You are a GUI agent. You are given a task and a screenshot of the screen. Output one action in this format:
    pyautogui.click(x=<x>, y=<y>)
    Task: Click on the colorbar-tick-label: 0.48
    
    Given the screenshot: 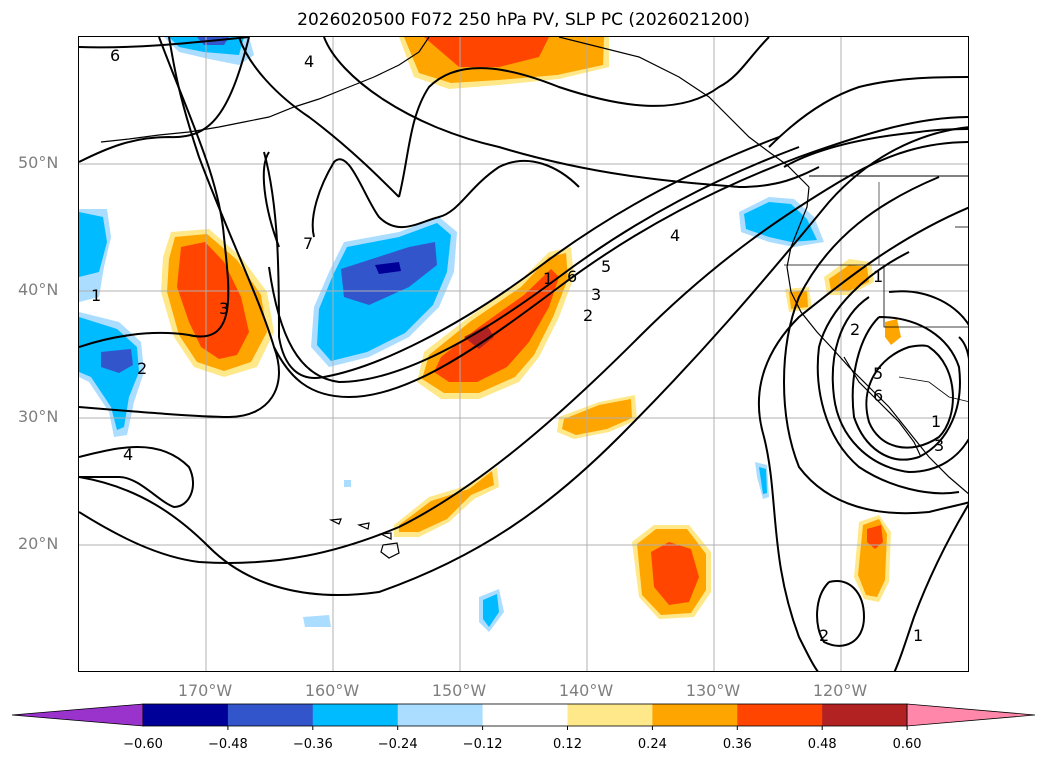 What is the action you would take?
    pyautogui.click(x=822, y=744)
    